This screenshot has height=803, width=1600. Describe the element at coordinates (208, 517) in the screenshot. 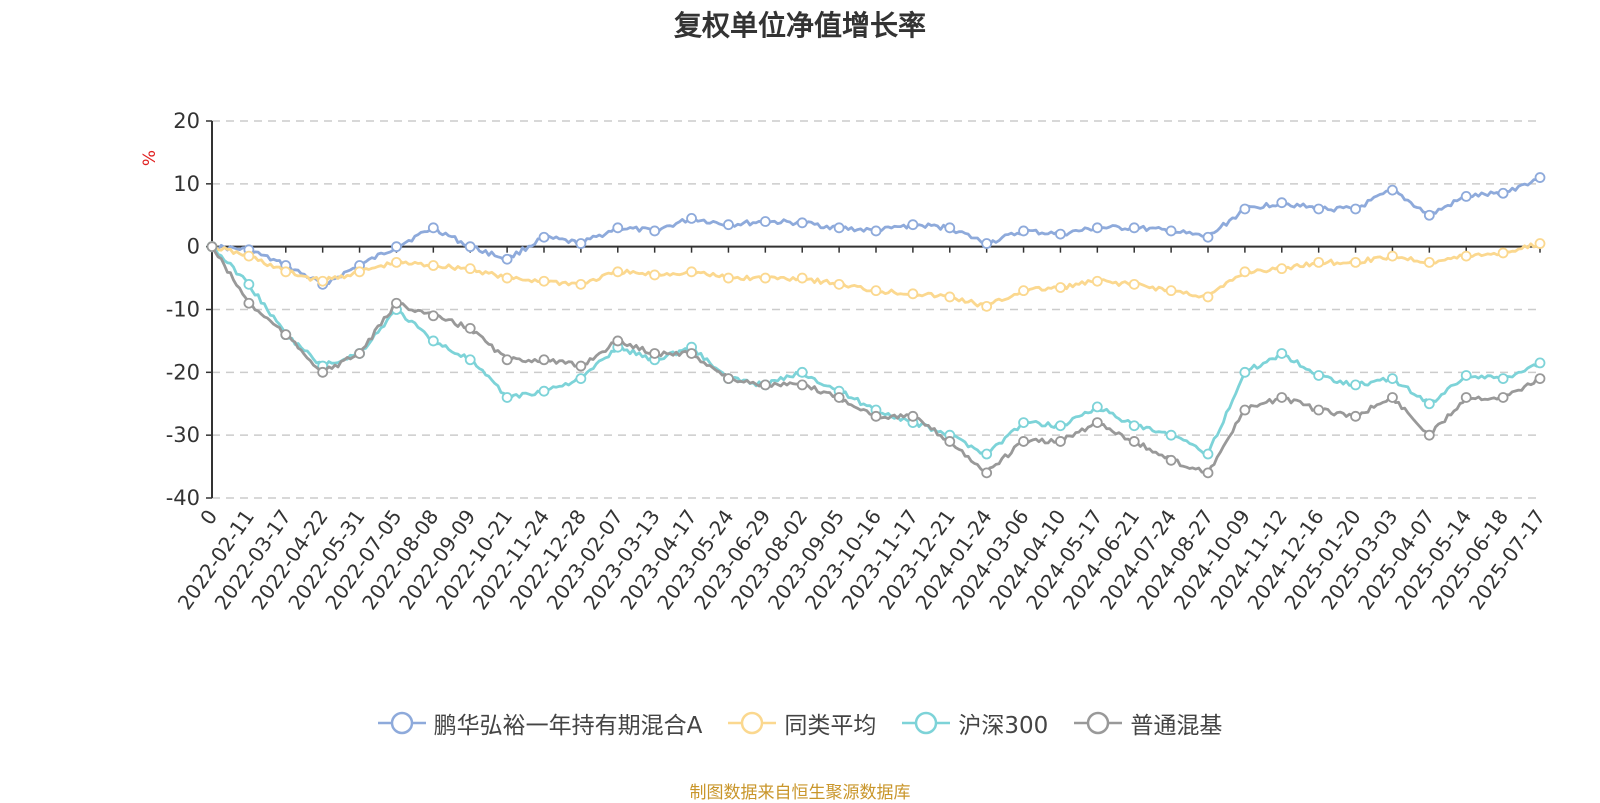

I see `x-tick-label: 0` at that location.